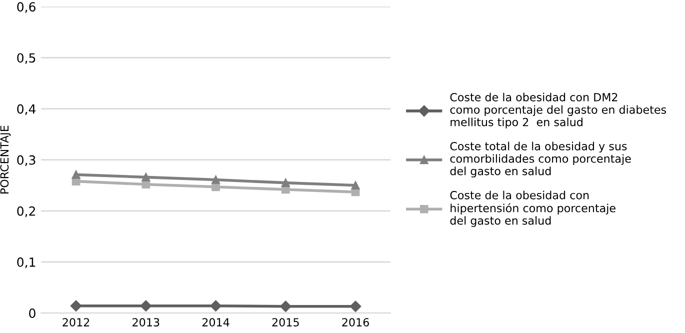  What do you see at coordinates (76, 322) in the screenshot?
I see `x-tick-label: 2012` at bounding box center [76, 322].